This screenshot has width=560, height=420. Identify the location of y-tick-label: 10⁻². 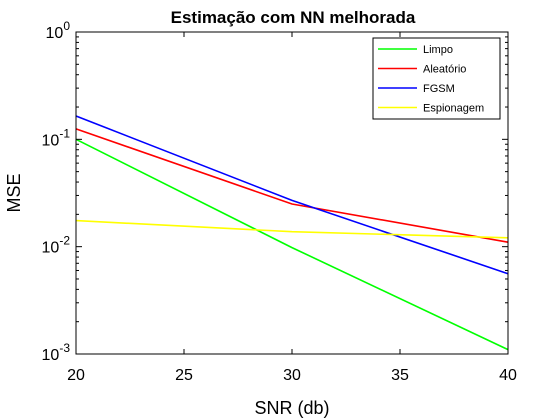
(56, 245).